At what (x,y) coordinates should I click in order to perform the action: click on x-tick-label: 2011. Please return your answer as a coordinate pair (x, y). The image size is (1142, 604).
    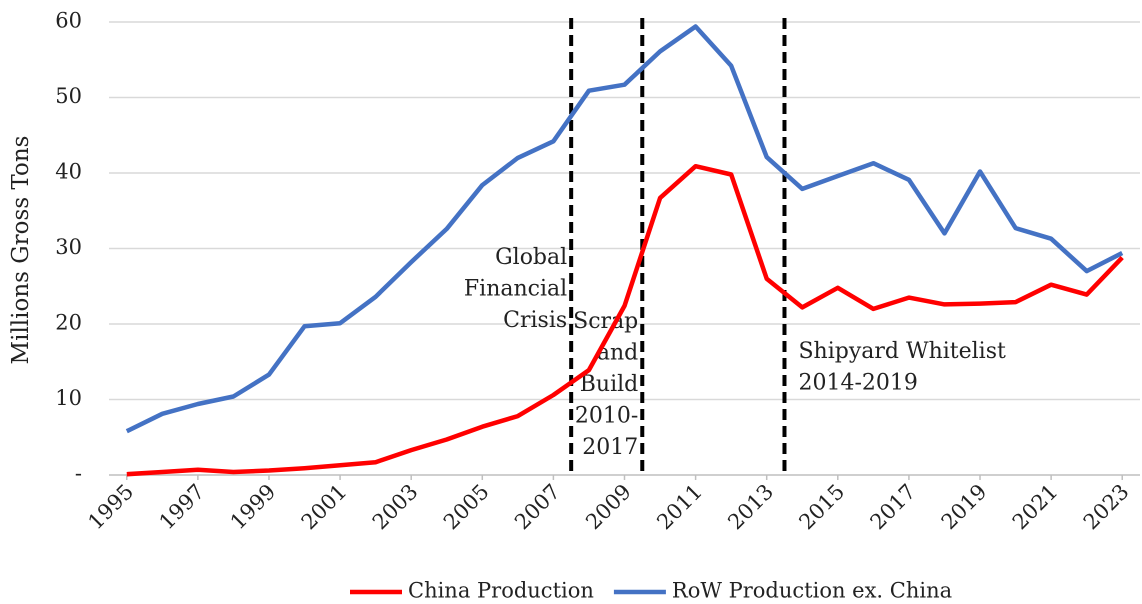
    Looking at the image, I should click on (679, 506).